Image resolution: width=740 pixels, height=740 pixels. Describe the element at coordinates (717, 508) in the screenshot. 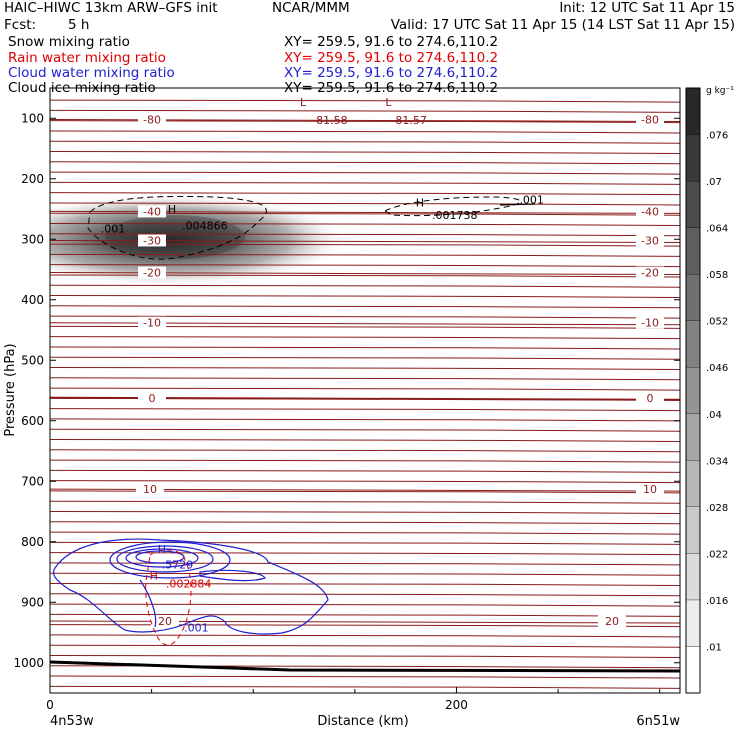

I see `colorbar-tick-label: .028` at that location.